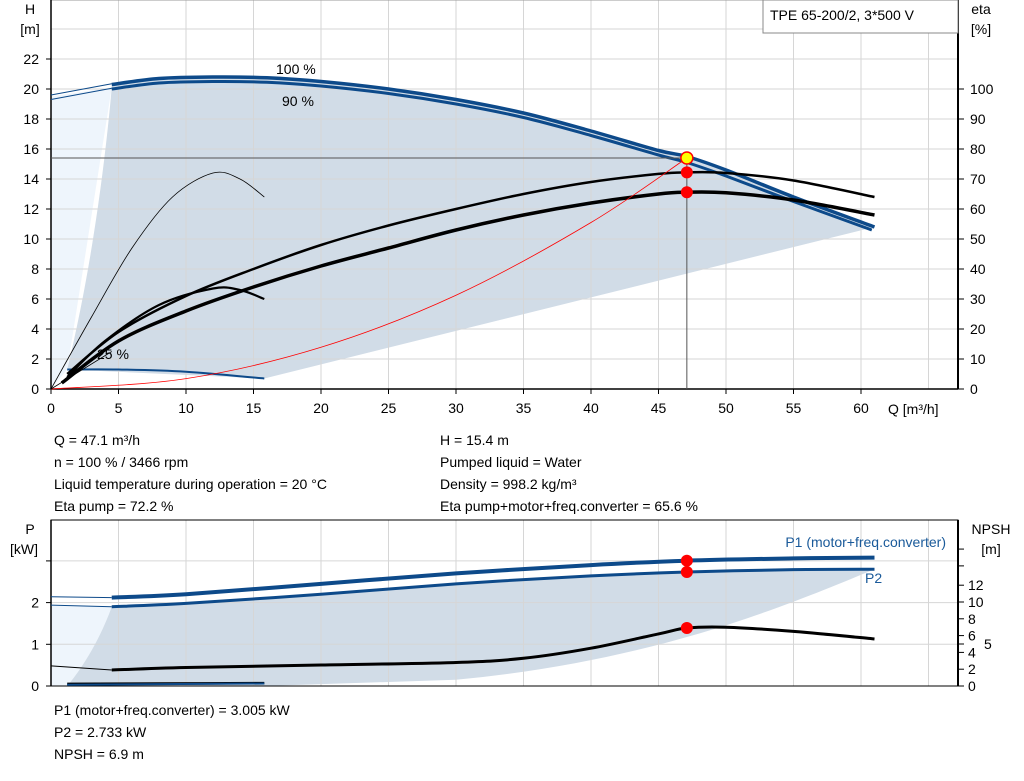 The image size is (1024, 781). I want to click on duty-point, so click(687, 158).